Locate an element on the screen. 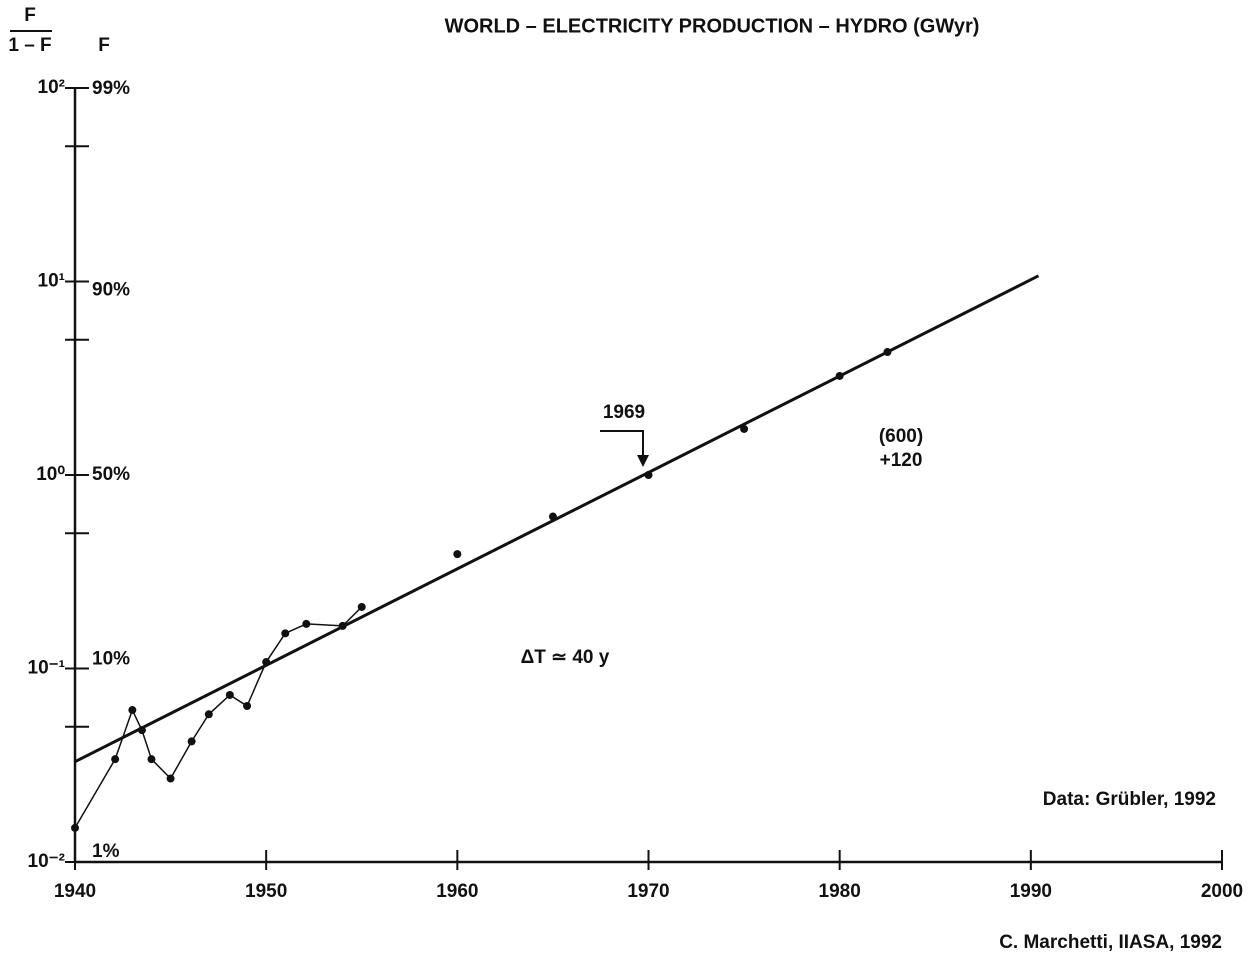 Image resolution: width=1258 pixels, height=964 pixels. arrow-1969 is located at coordinates (622, 446).